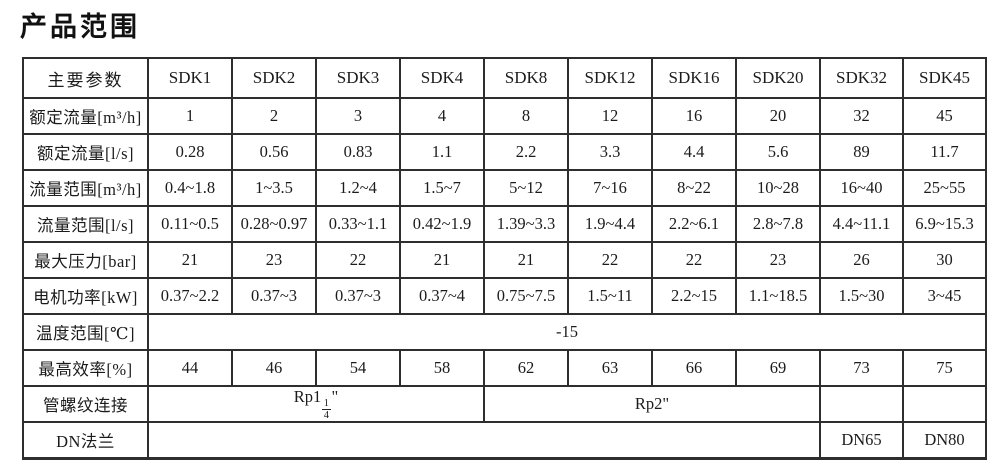  Describe the element at coordinates (526, 224) in the screenshot. I see `value-cell: 1.39~3.3` at that location.